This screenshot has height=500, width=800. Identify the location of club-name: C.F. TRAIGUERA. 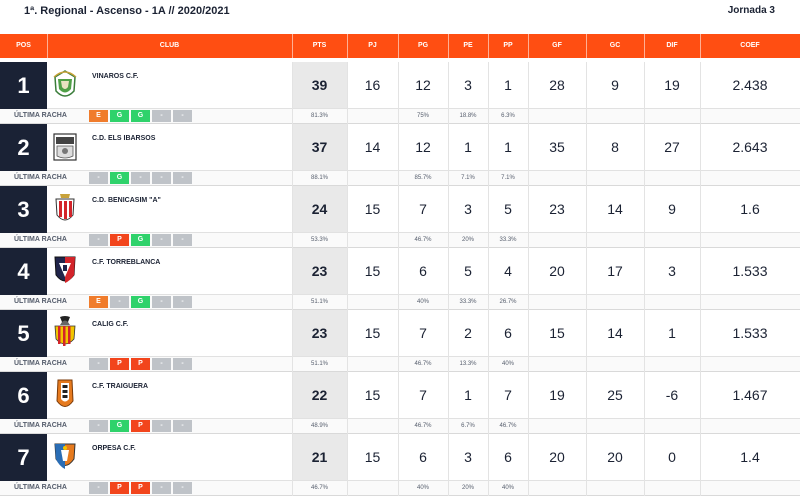
(120, 386).